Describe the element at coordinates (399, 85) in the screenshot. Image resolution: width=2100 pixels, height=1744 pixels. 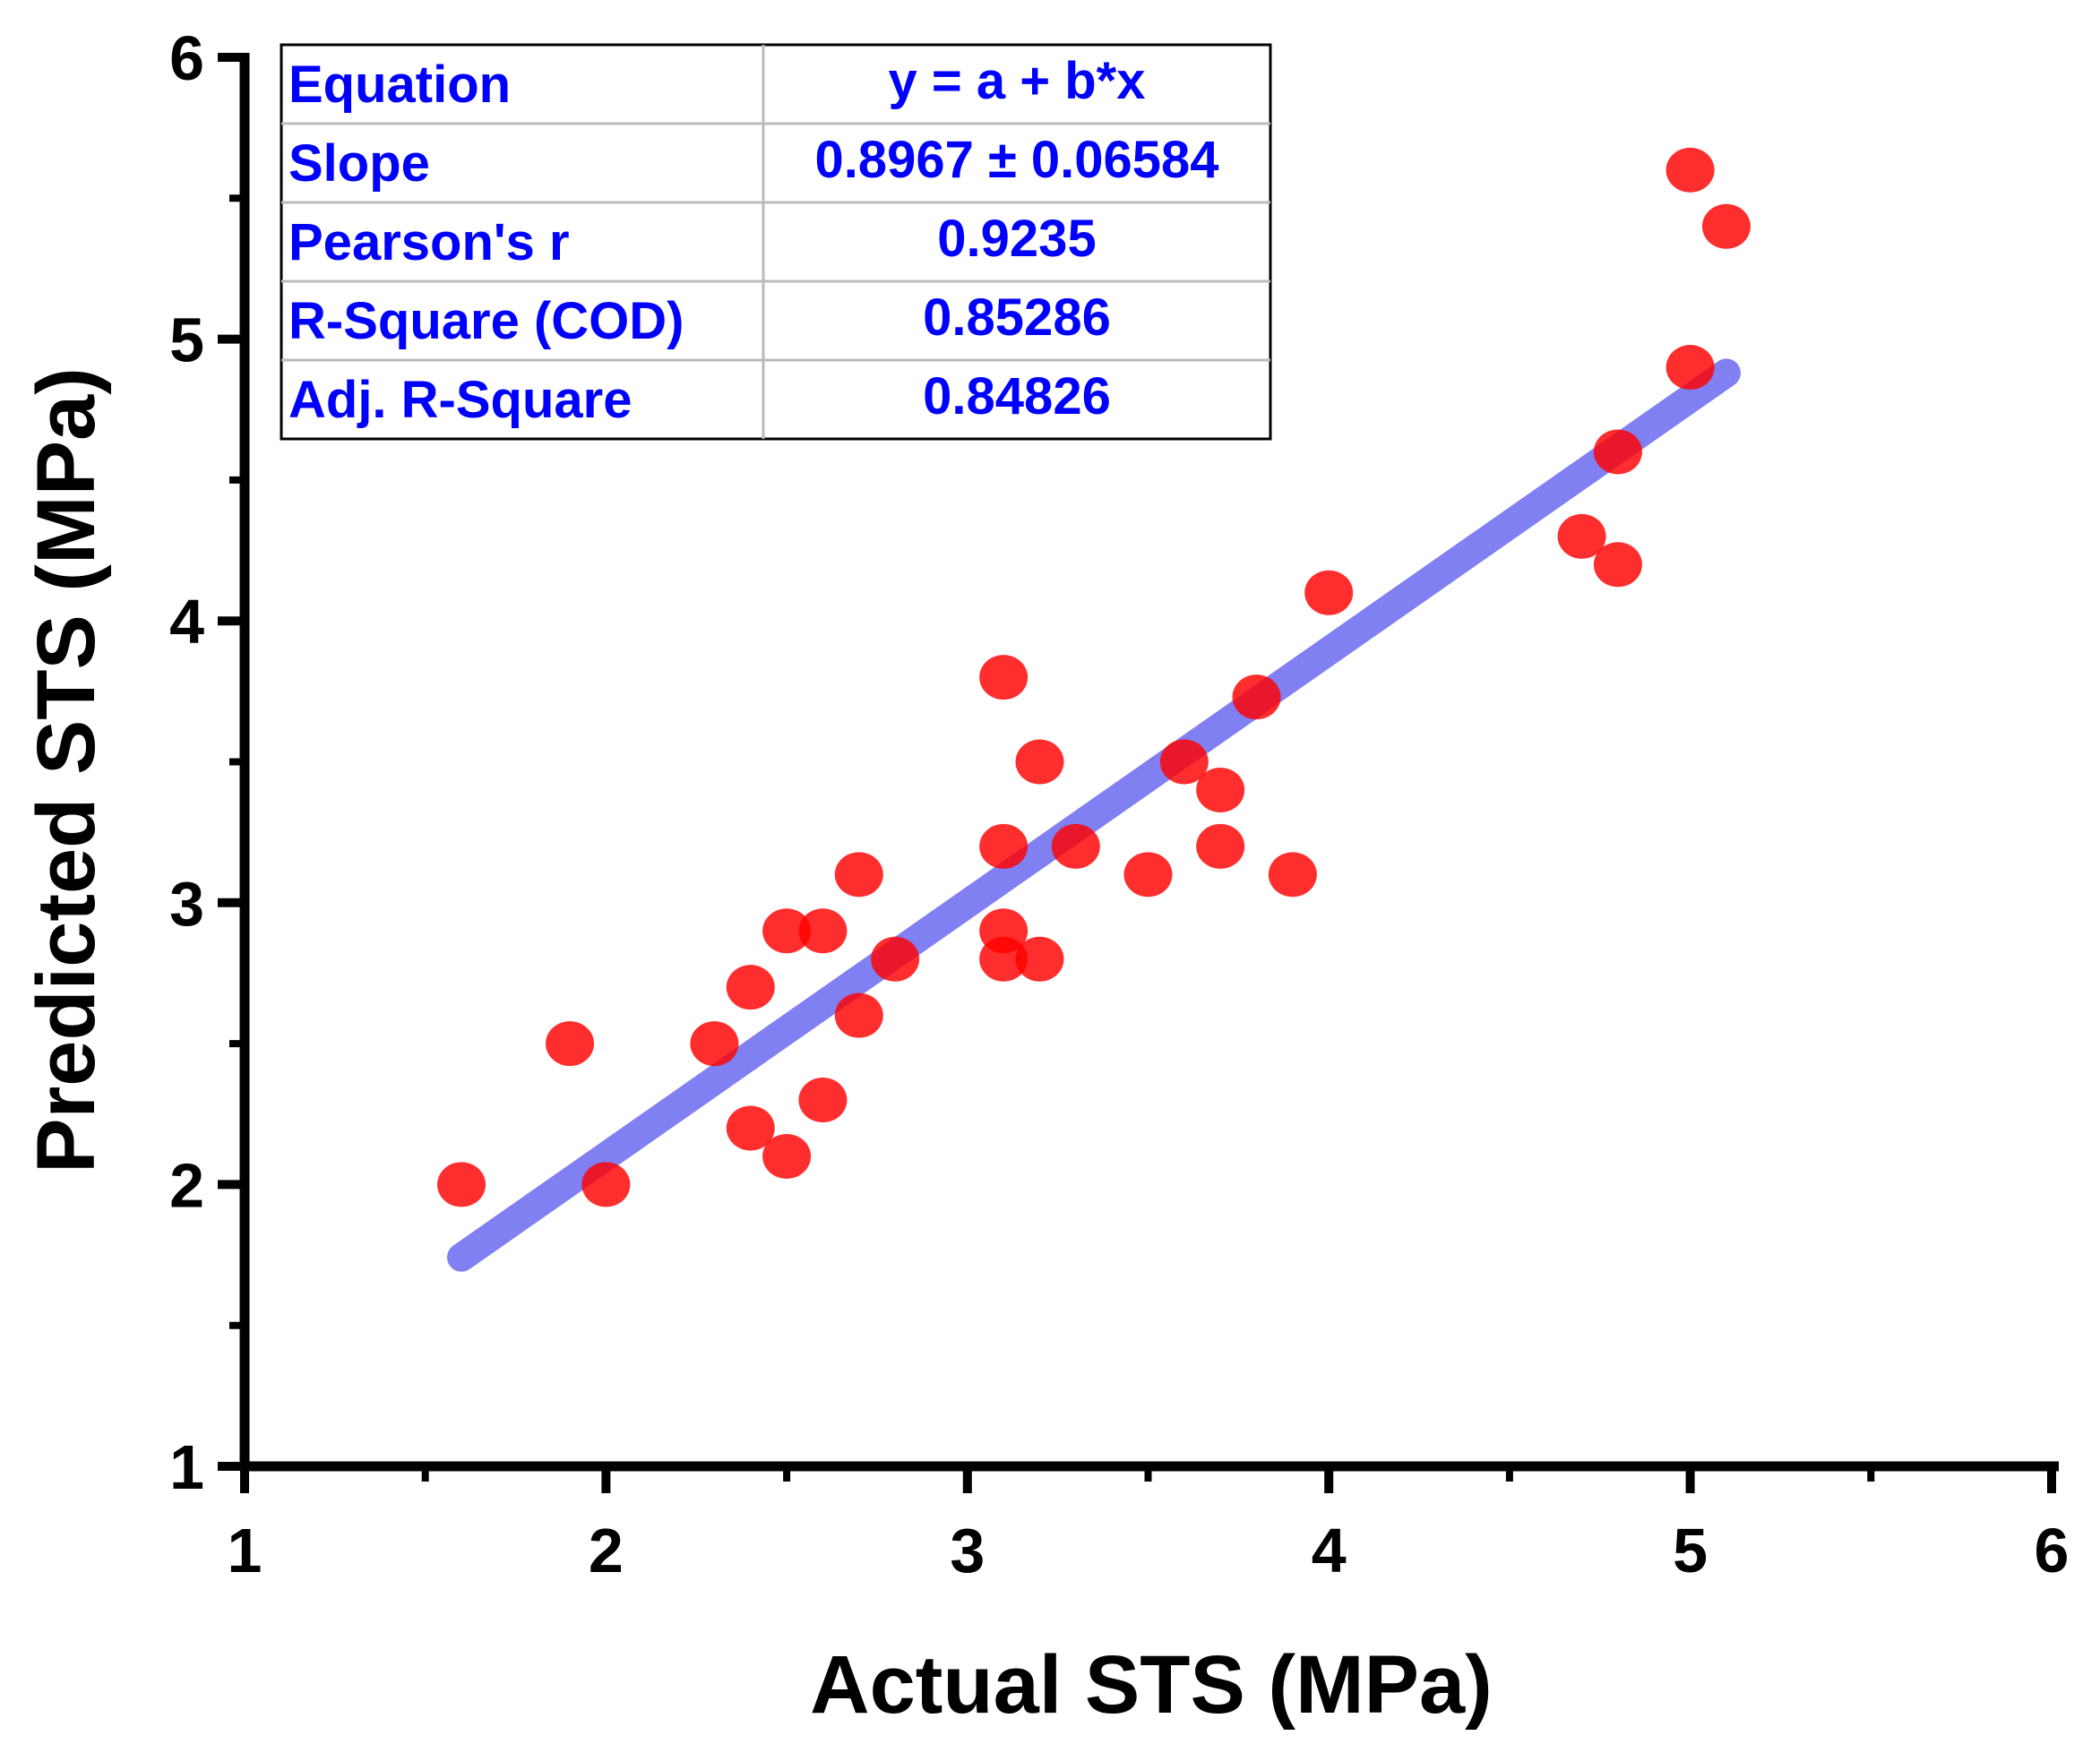
I see `stats-row-label: Equation` at that location.